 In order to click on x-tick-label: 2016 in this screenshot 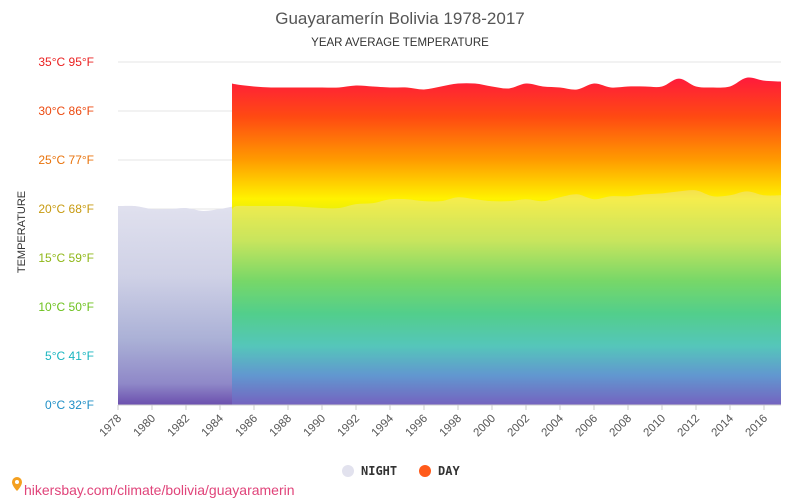, I will do `click(757, 426)`.